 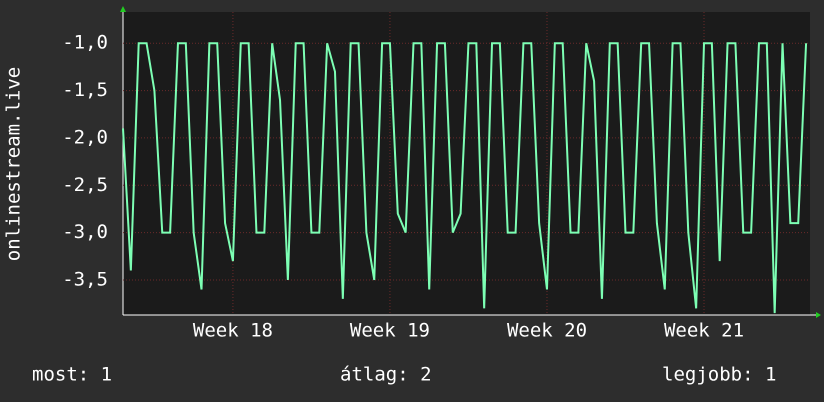 I want to click on x-tick-label: Week 20, so click(x=547, y=331).